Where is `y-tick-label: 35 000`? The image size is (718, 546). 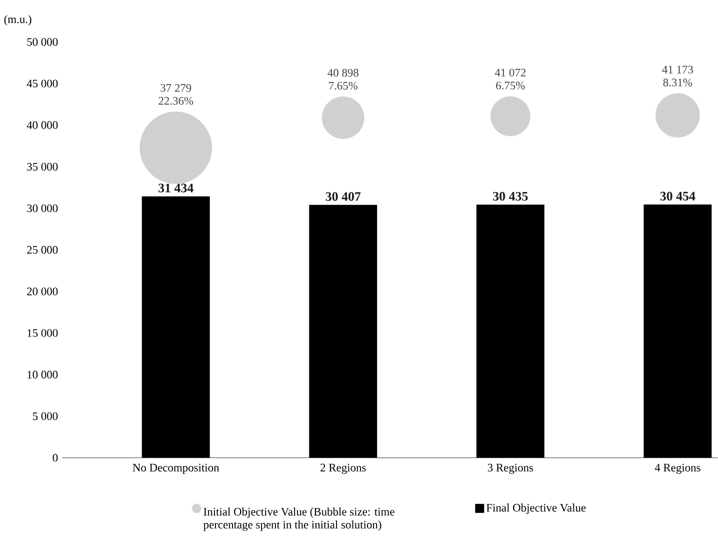
y-tick-label: 35 000 is located at coordinates (42, 166).